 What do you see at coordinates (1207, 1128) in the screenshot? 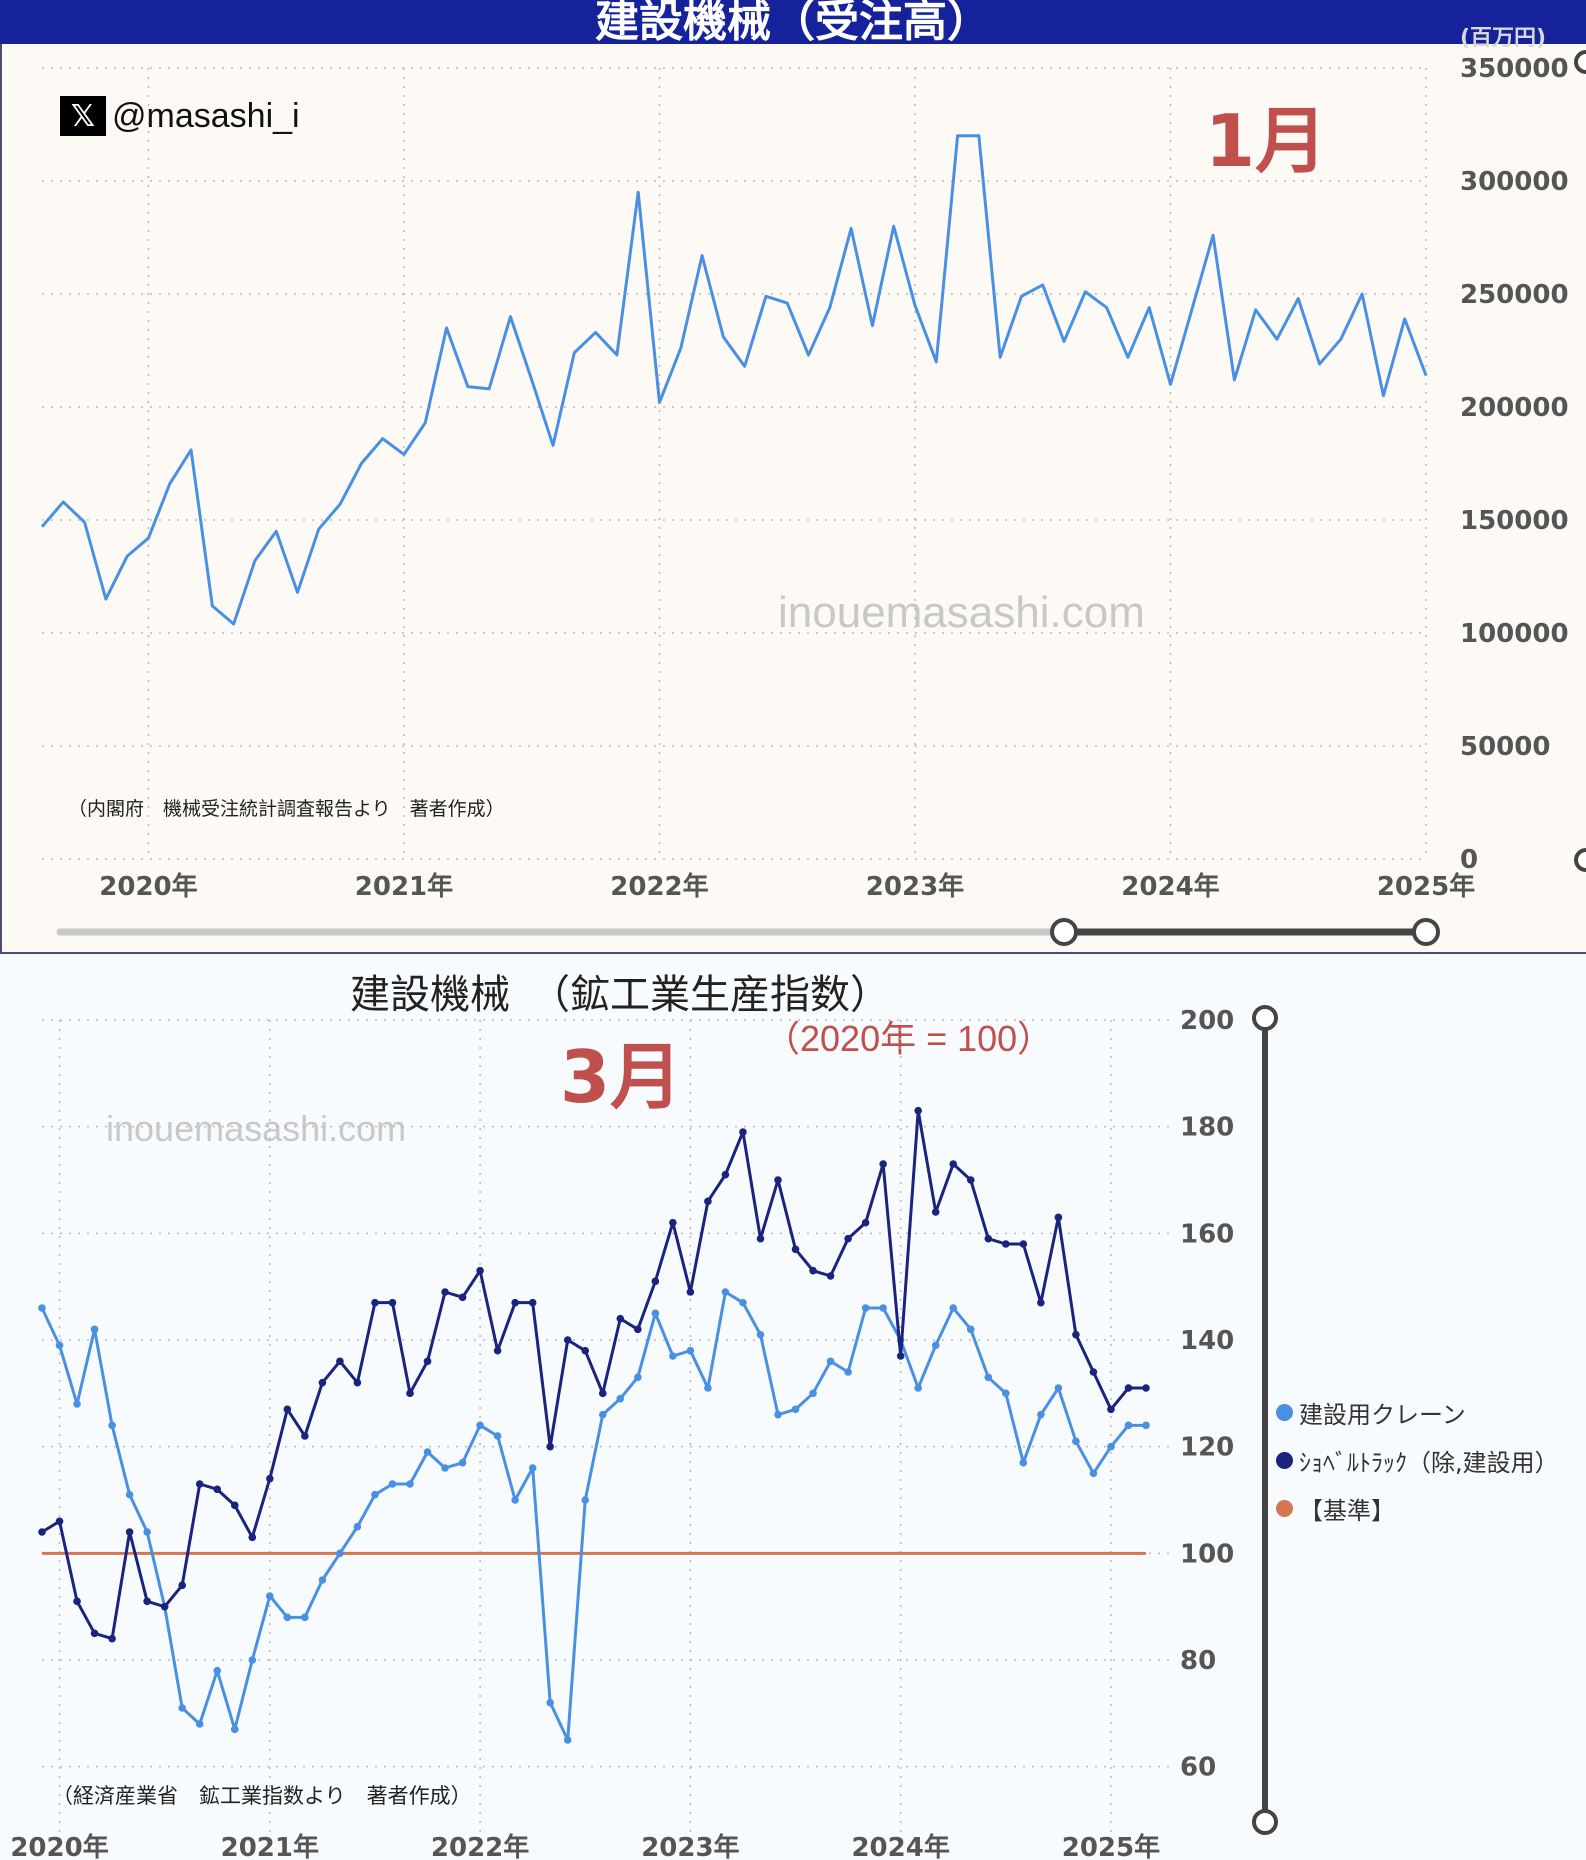
I see `y-tick-label: 180` at bounding box center [1207, 1128].